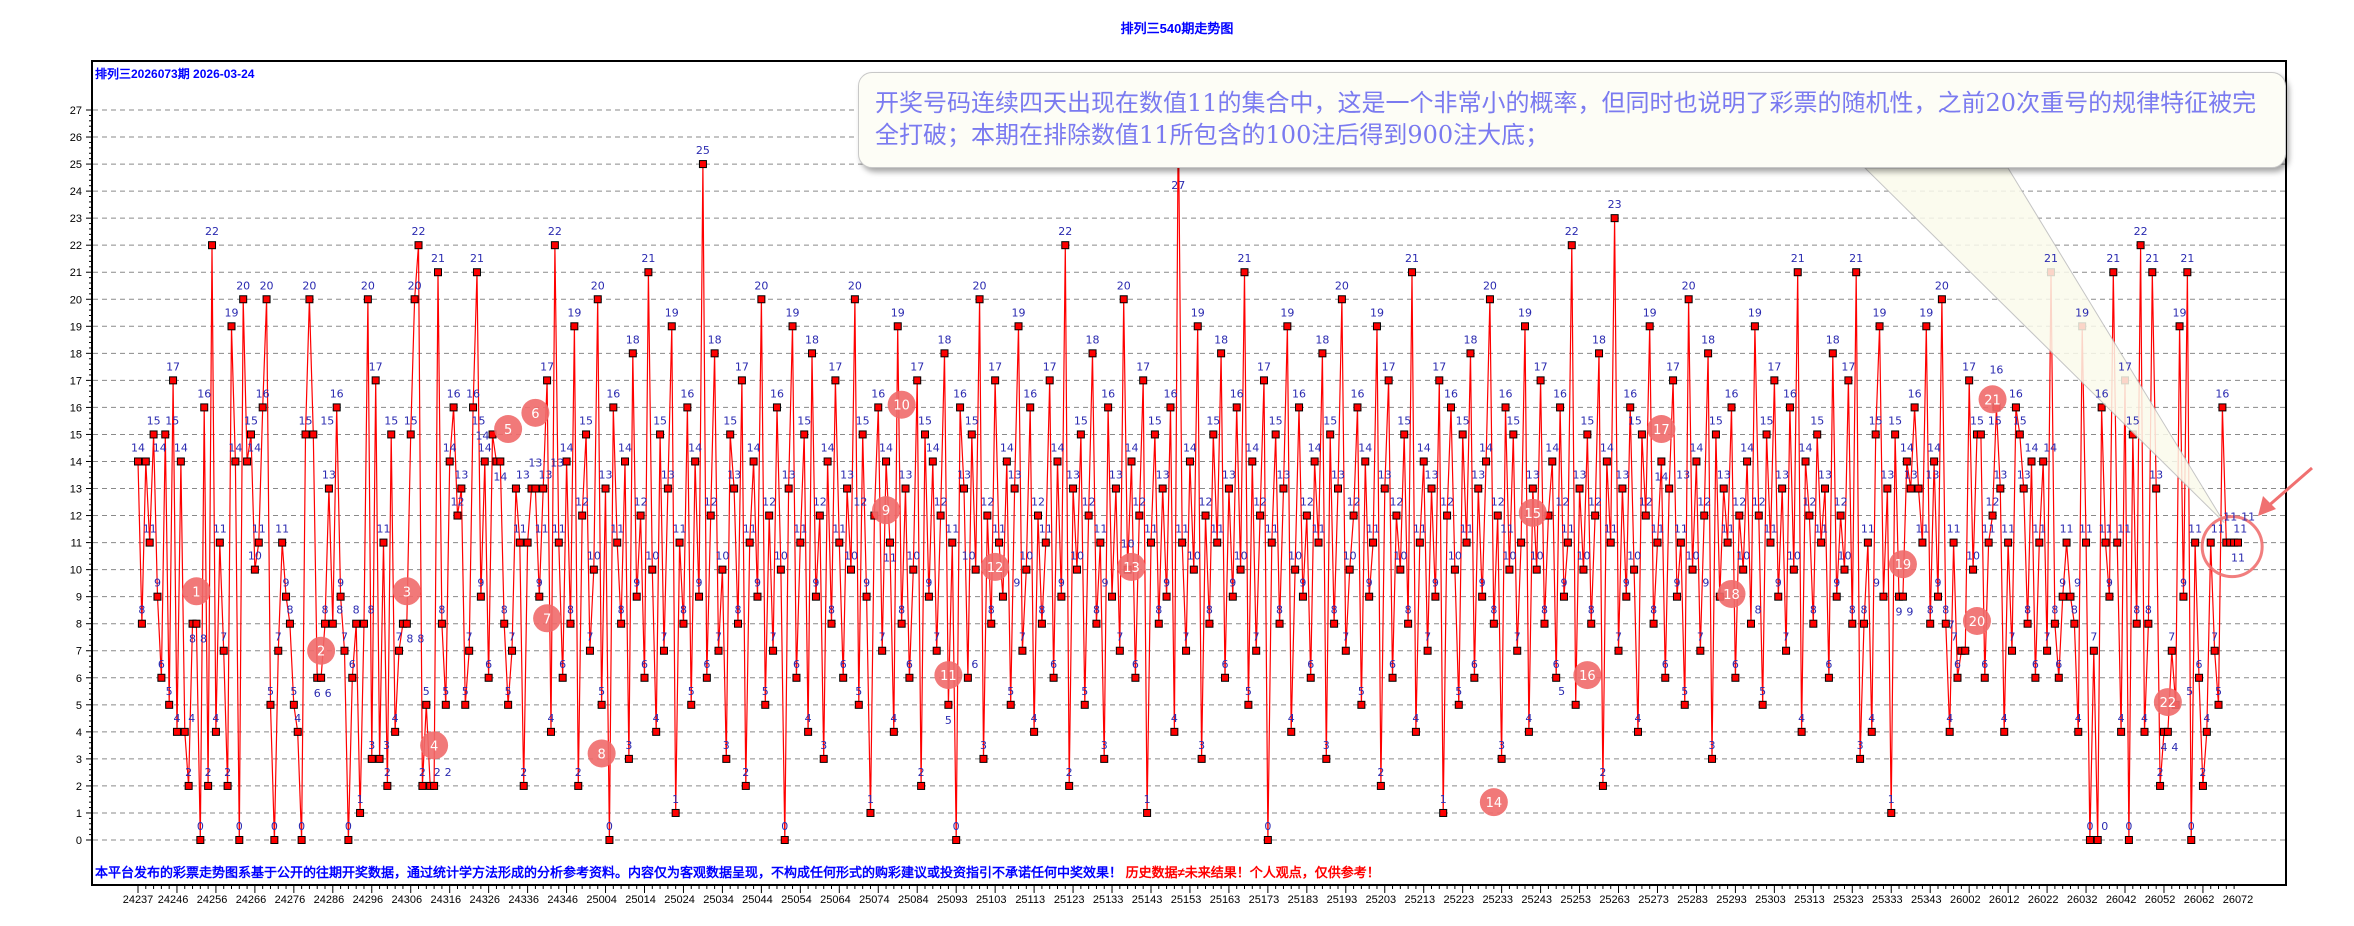 Image resolution: width=2354 pixels, height=926 pixels. I want to click on annotation-marker: 7, so click(547, 618).